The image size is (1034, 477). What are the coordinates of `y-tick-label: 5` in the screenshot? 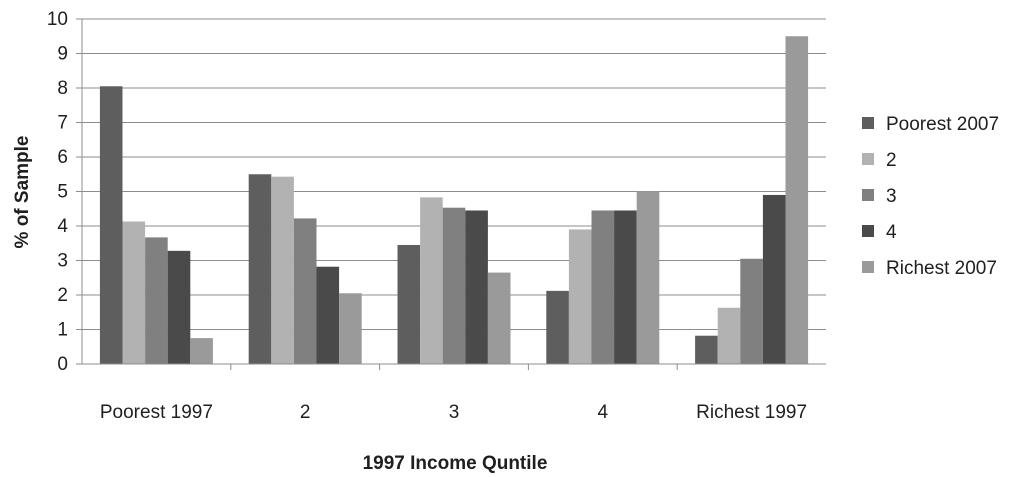 It's located at (62, 192).